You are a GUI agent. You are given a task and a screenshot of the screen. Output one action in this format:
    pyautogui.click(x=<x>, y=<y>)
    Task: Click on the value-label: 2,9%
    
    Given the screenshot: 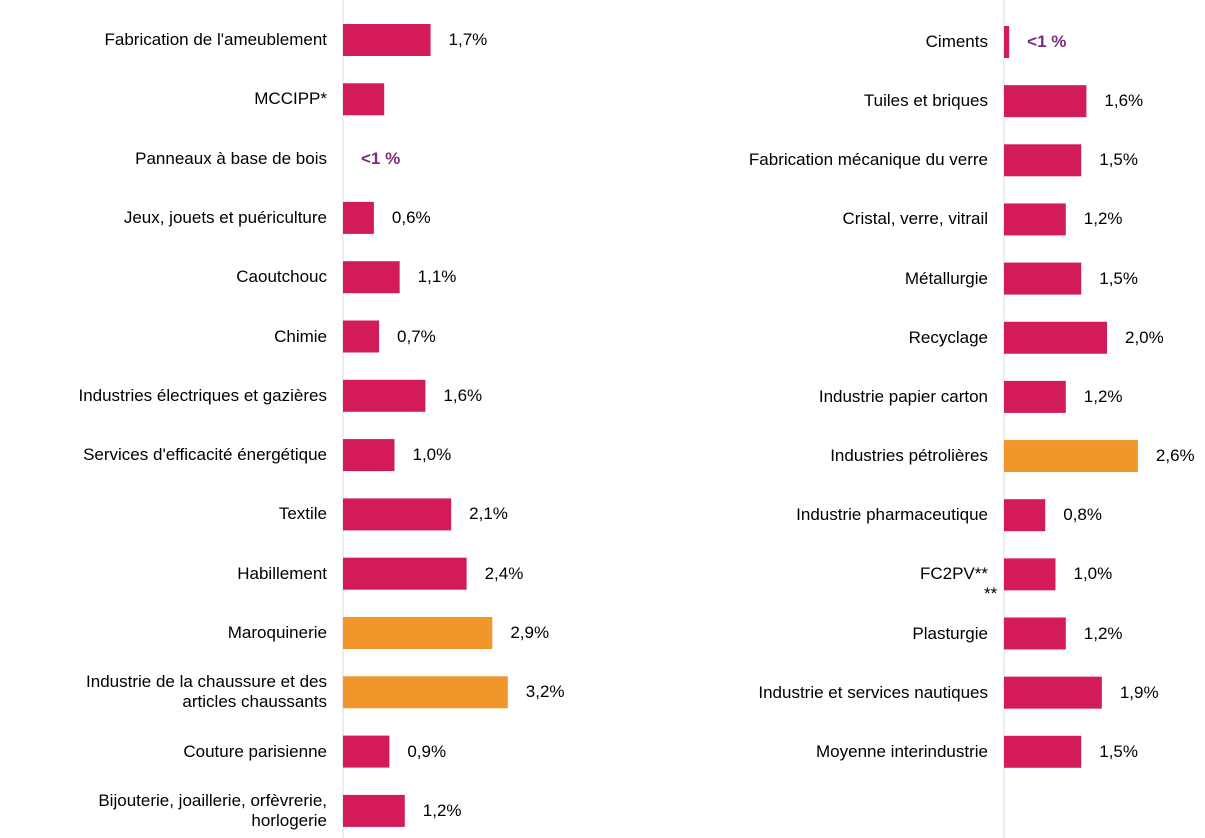 What is the action you would take?
    pyautogui.click(x=530, y=632)
    